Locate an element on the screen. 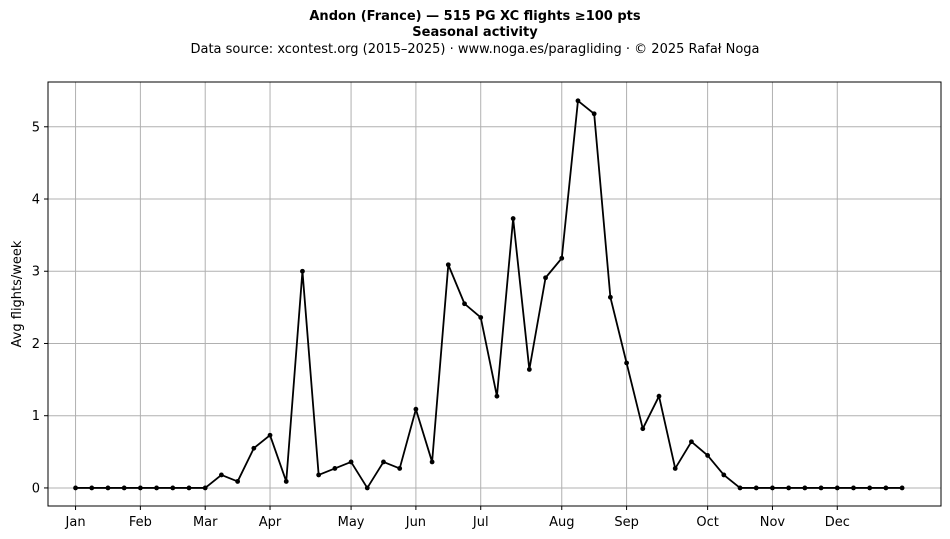 This screenshot has width=950, height=539. y-tick-label: 0 is located at coordinates (36, 488).